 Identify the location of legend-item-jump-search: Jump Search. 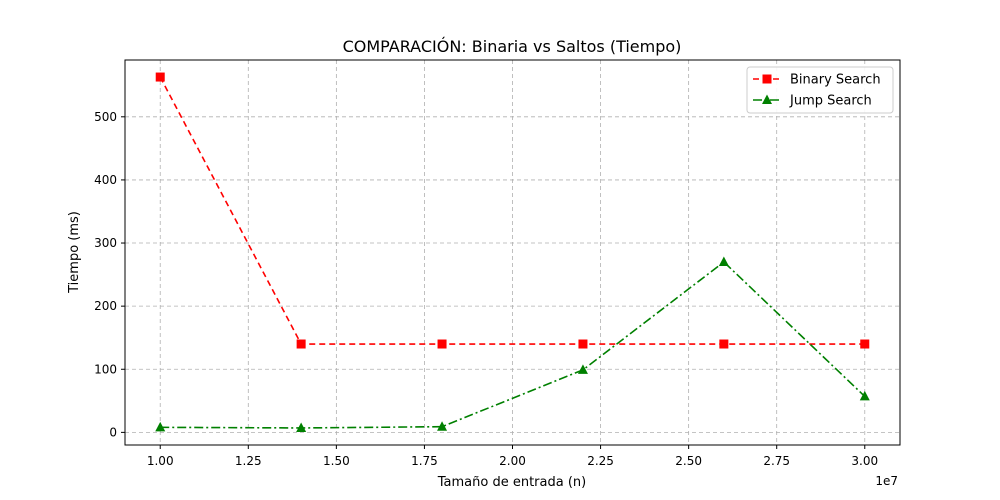
(812, 101).